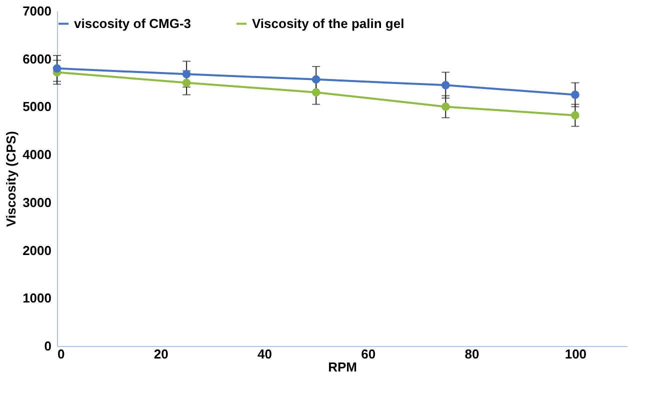 The height and width of the screenshot is (411, 659). Describe the element at coordinates (37, 154) in the screenshot. I see `y-tick-label: 4000` at that location.